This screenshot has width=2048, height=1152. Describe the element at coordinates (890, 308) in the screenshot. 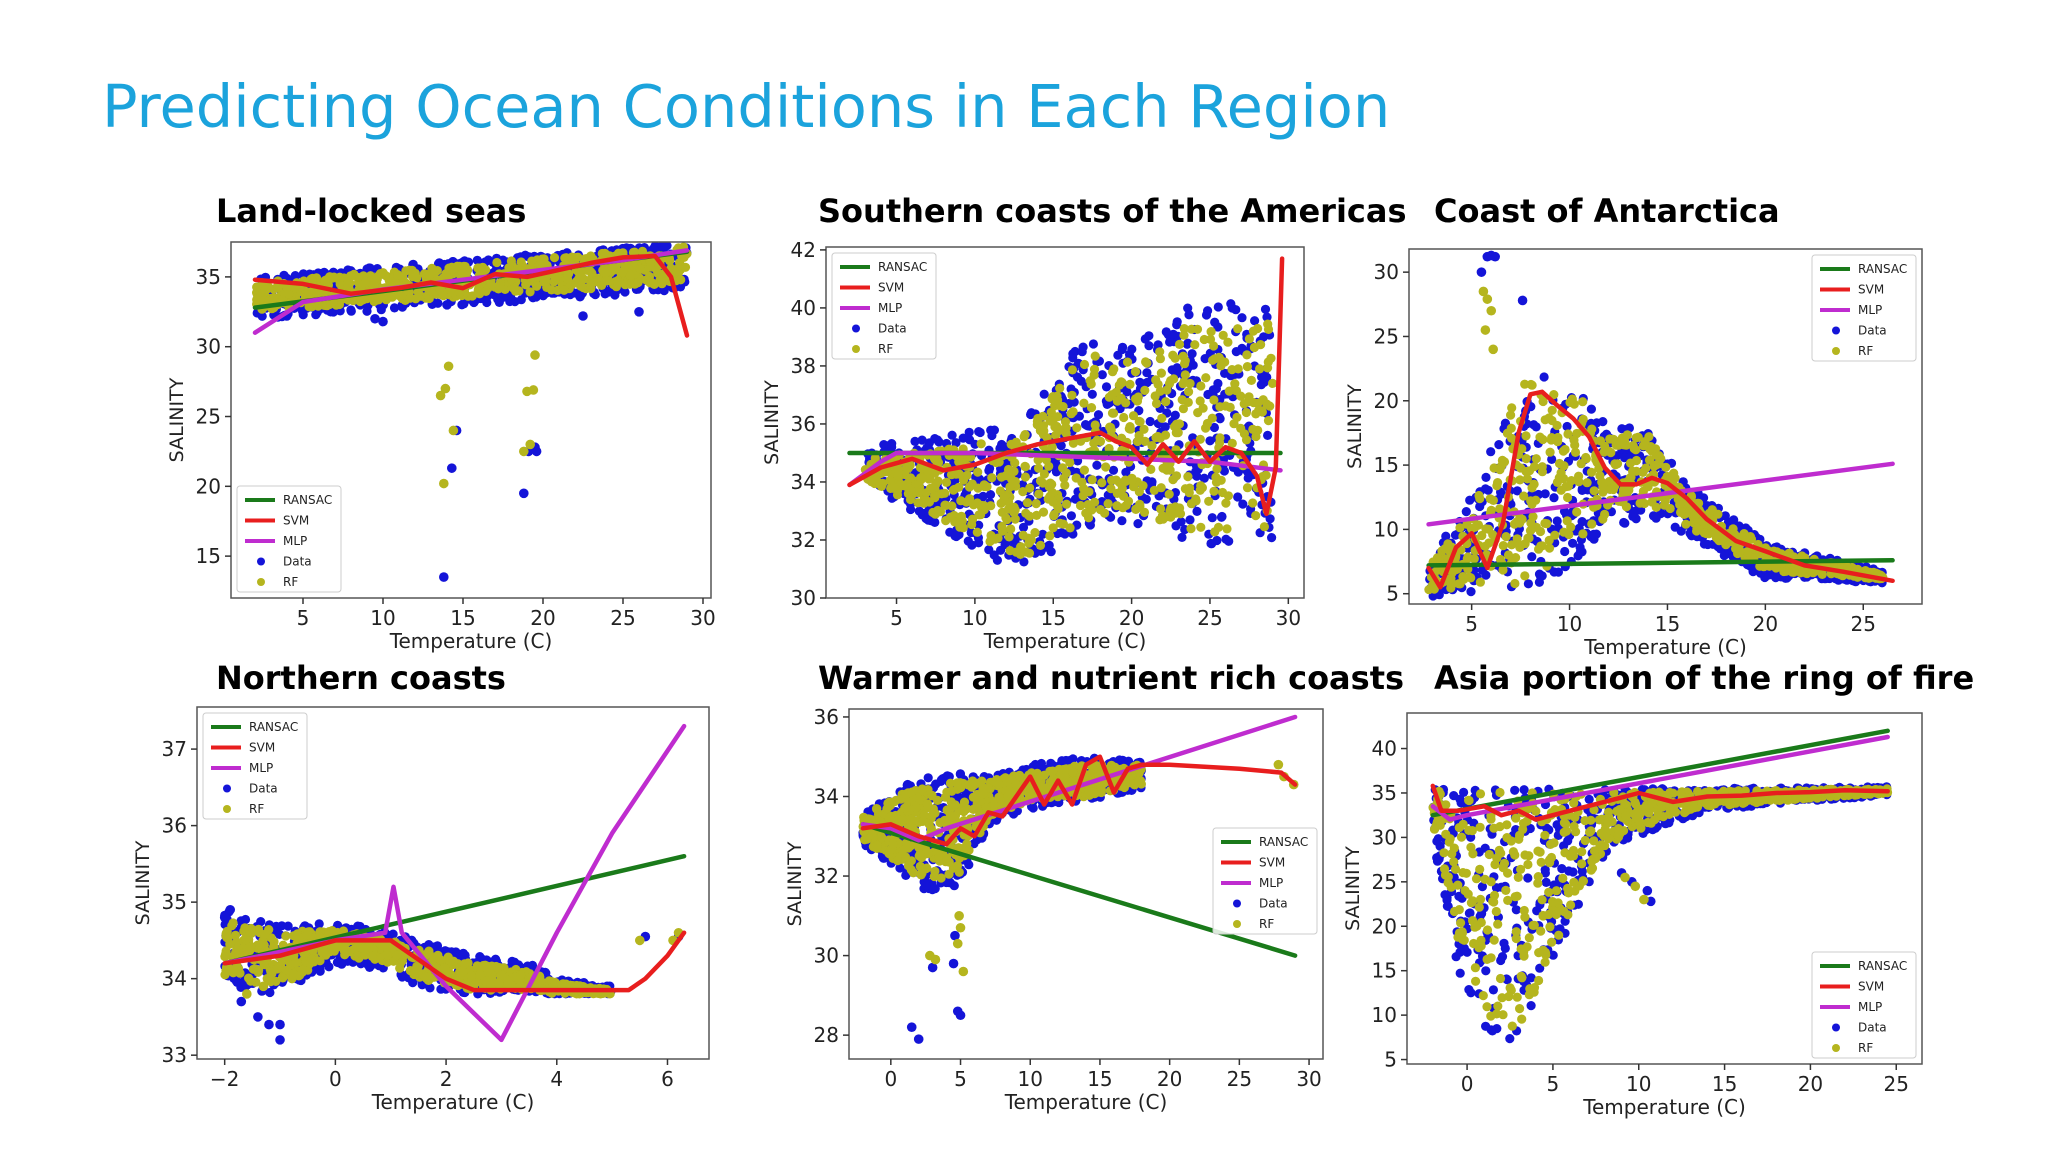

I see `legend-label: MLP` at that location.